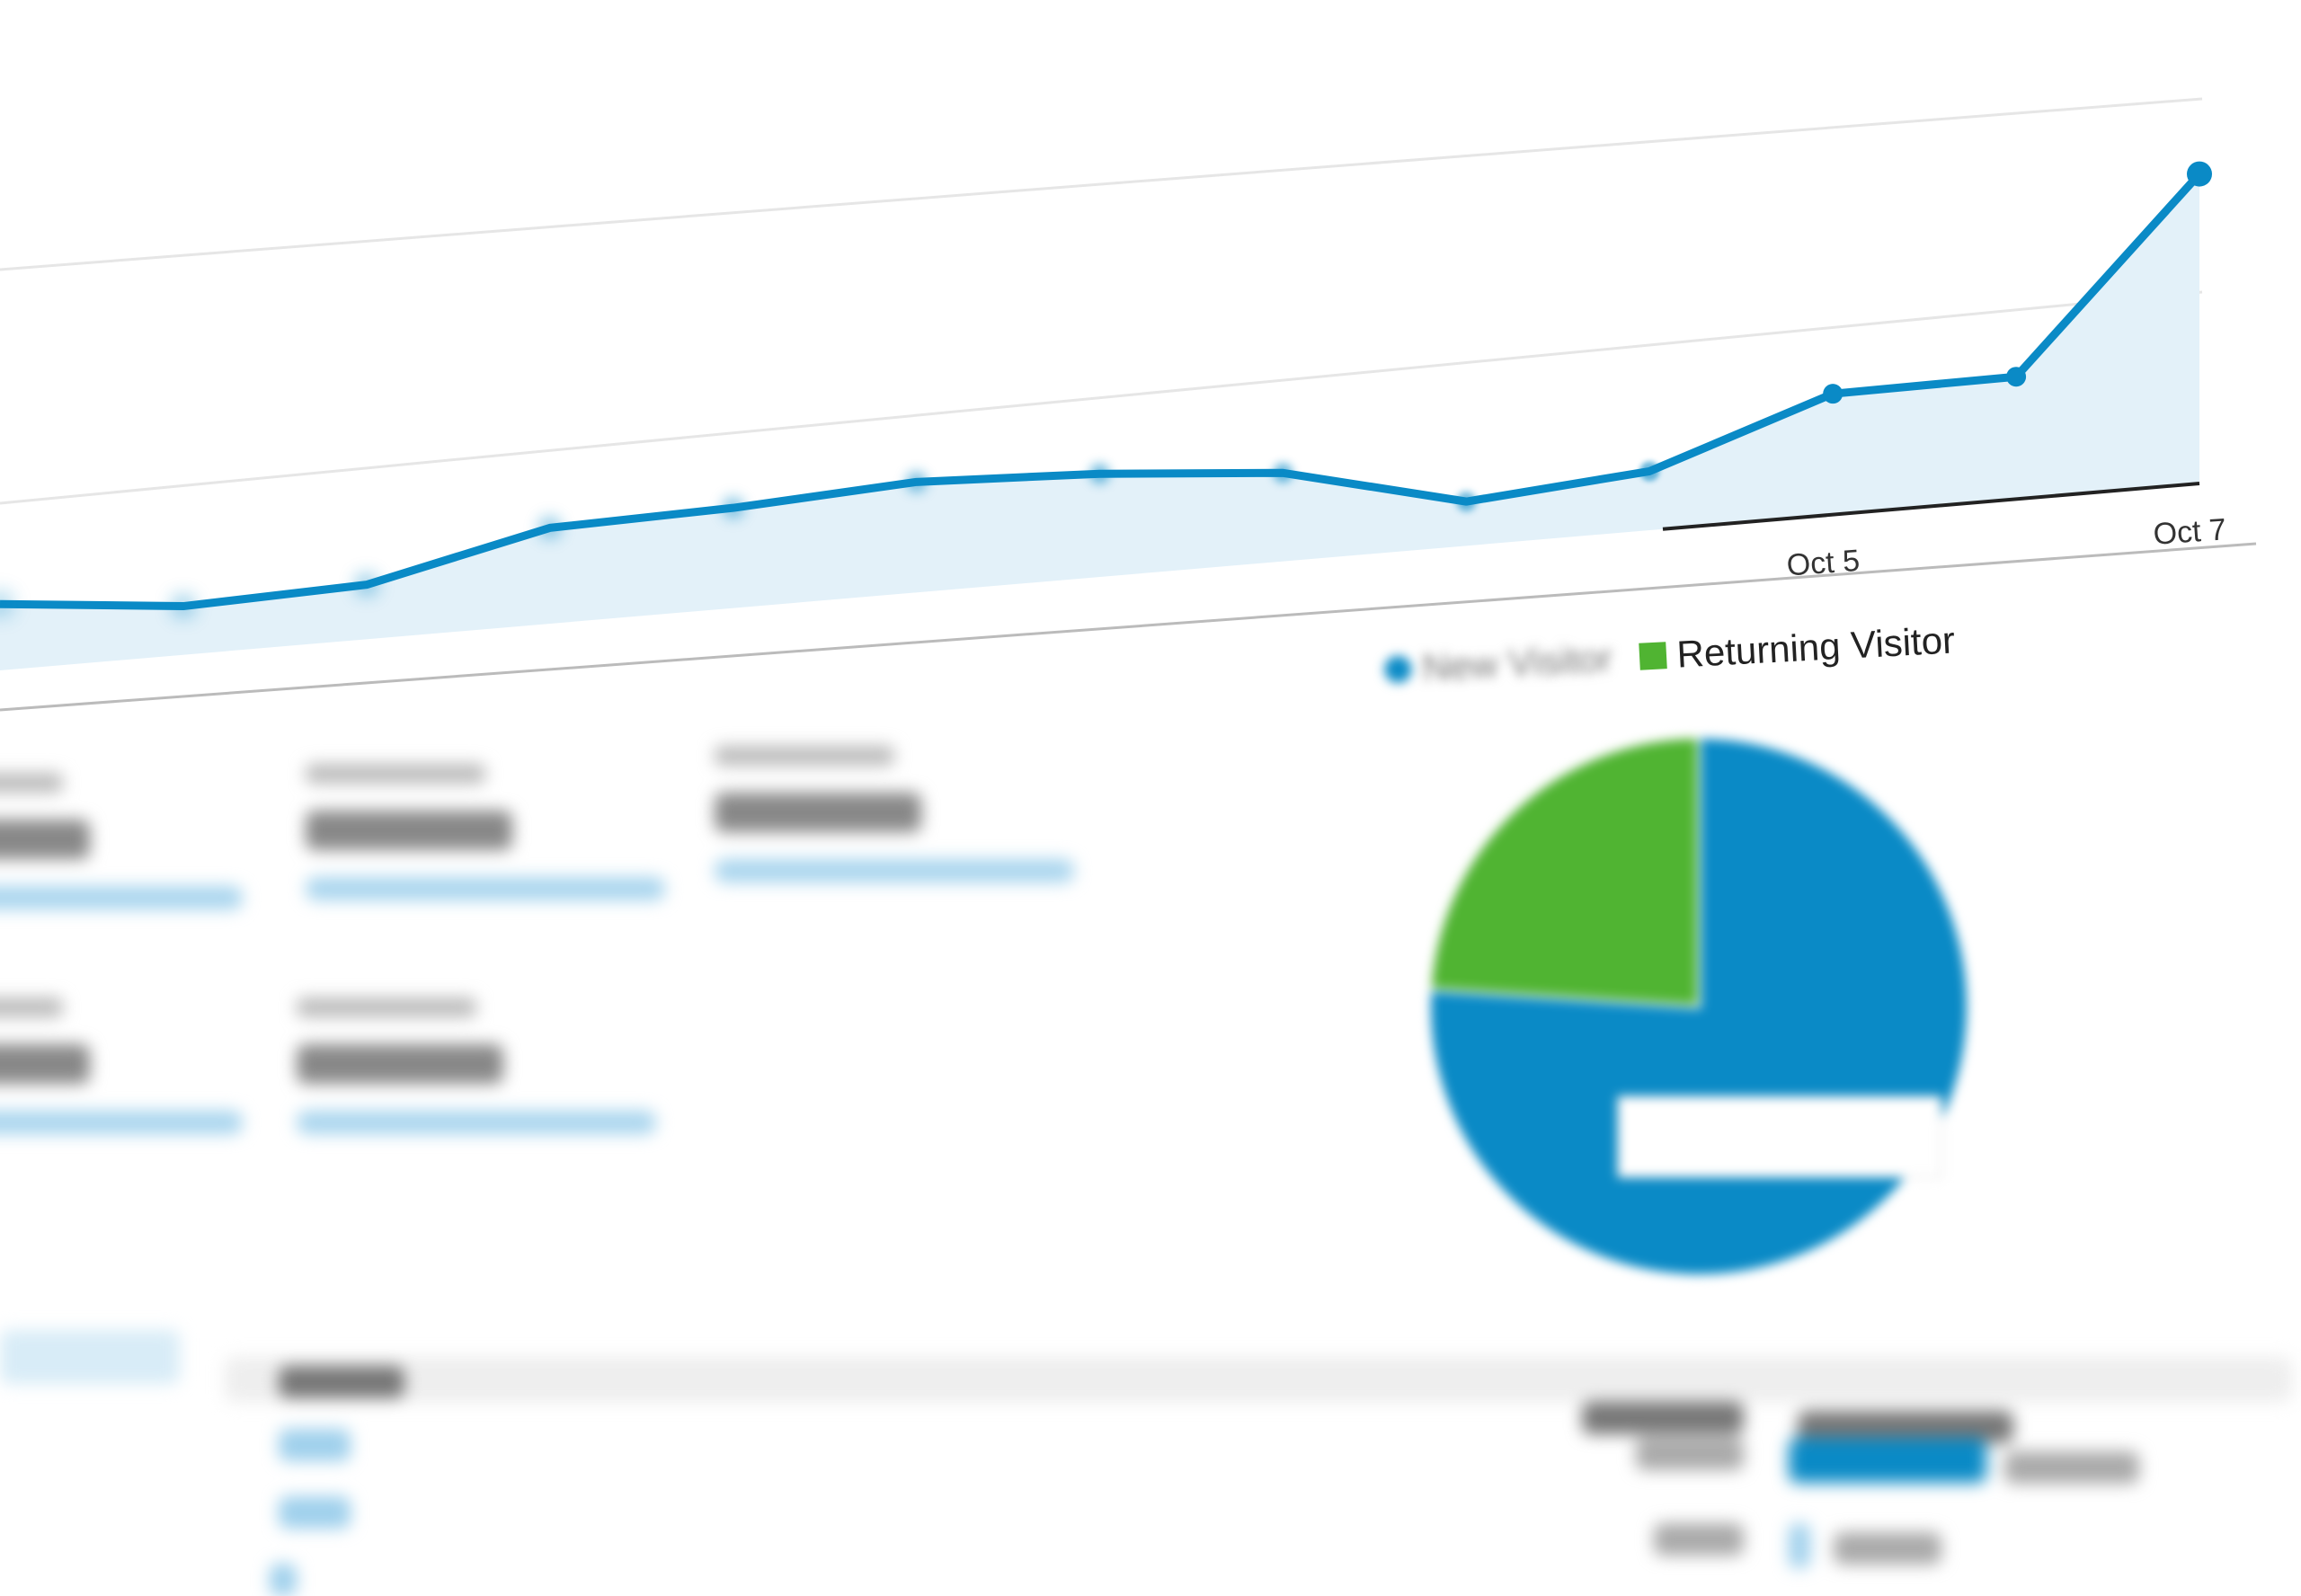  I want to click on legend-swatch-new, so click(1398, 669).